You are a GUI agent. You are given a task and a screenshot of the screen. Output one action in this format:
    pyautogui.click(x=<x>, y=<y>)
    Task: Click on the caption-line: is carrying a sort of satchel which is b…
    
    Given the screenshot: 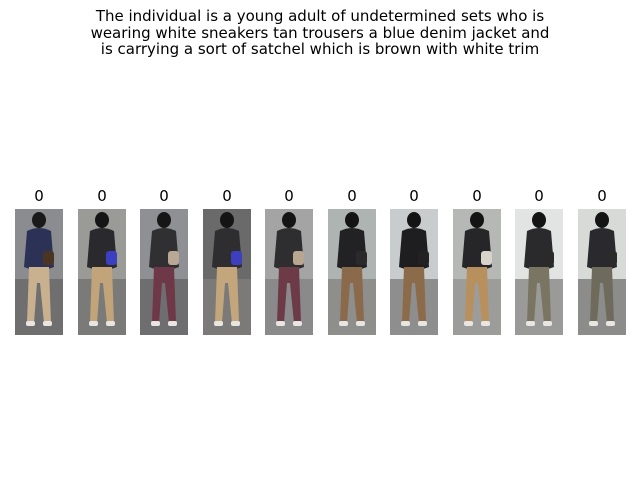 What is the action you would take?
    pyautogui.click(x=320, y=49)
    